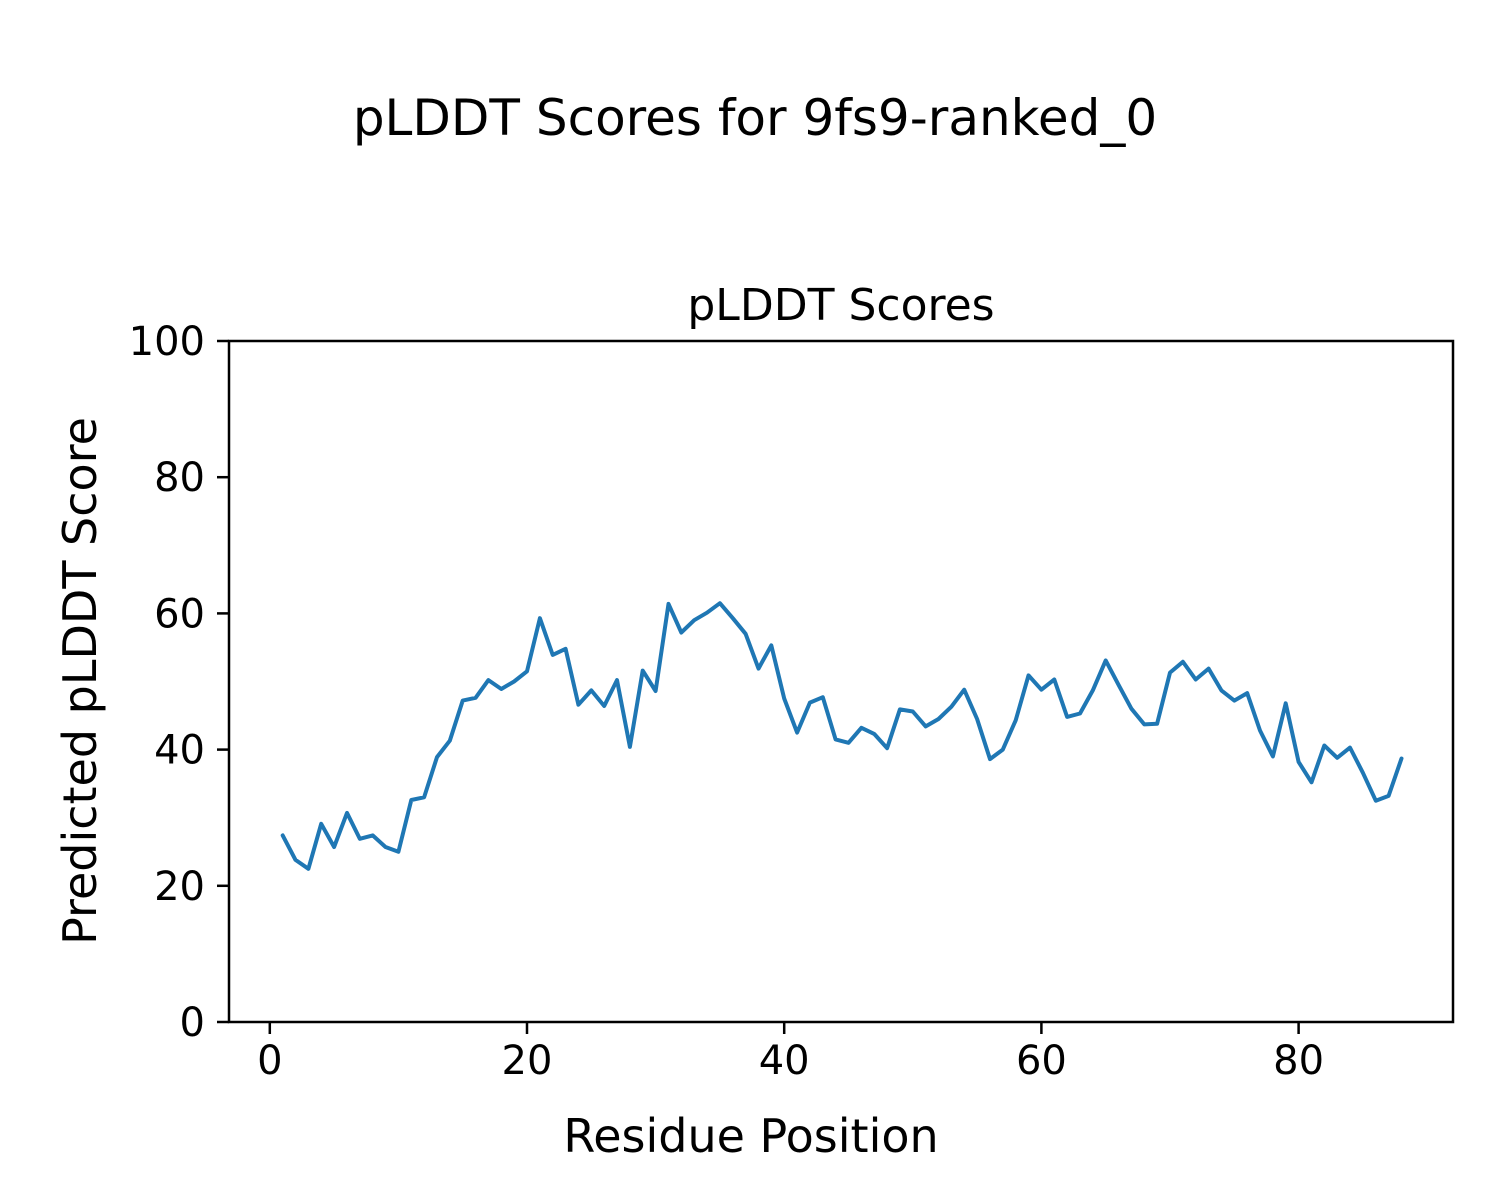 The width and height of the screenshot is (1500, 1200). I want to click on y-tick-label: 60, so click(179, 614).